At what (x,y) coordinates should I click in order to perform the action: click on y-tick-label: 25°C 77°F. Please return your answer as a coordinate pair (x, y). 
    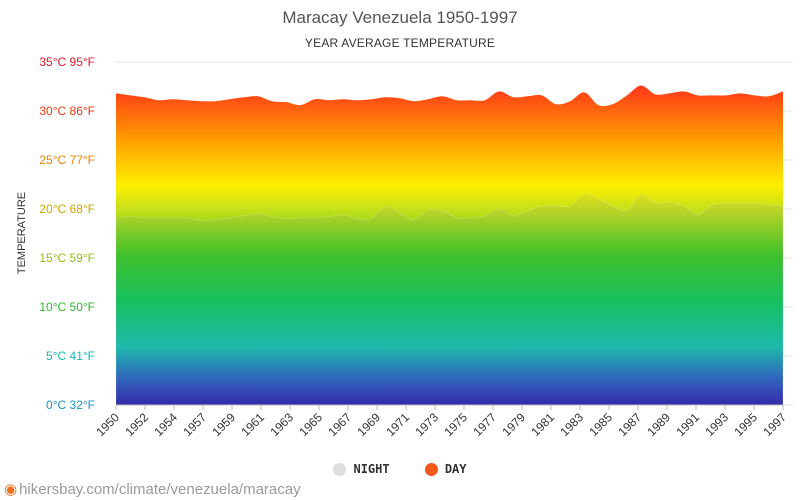
    Looking at the image, I should click on (67, 160).